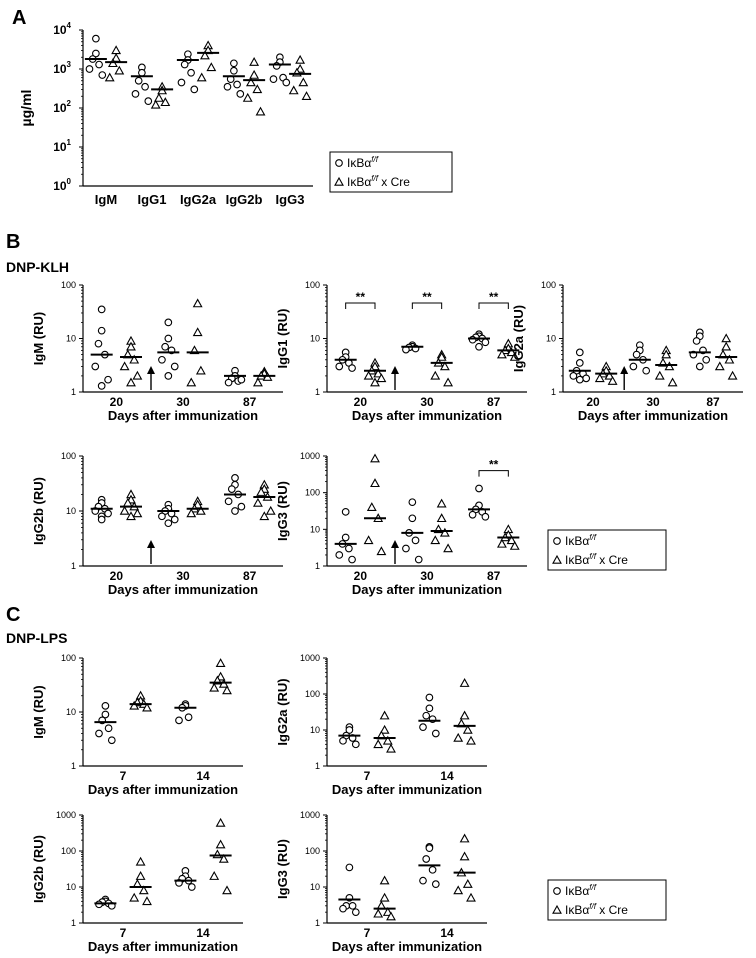  What do you see at coordinates (361, 576) in the screenshot?
I see `x-tick-label: 20` at bounding box center [361, 576].